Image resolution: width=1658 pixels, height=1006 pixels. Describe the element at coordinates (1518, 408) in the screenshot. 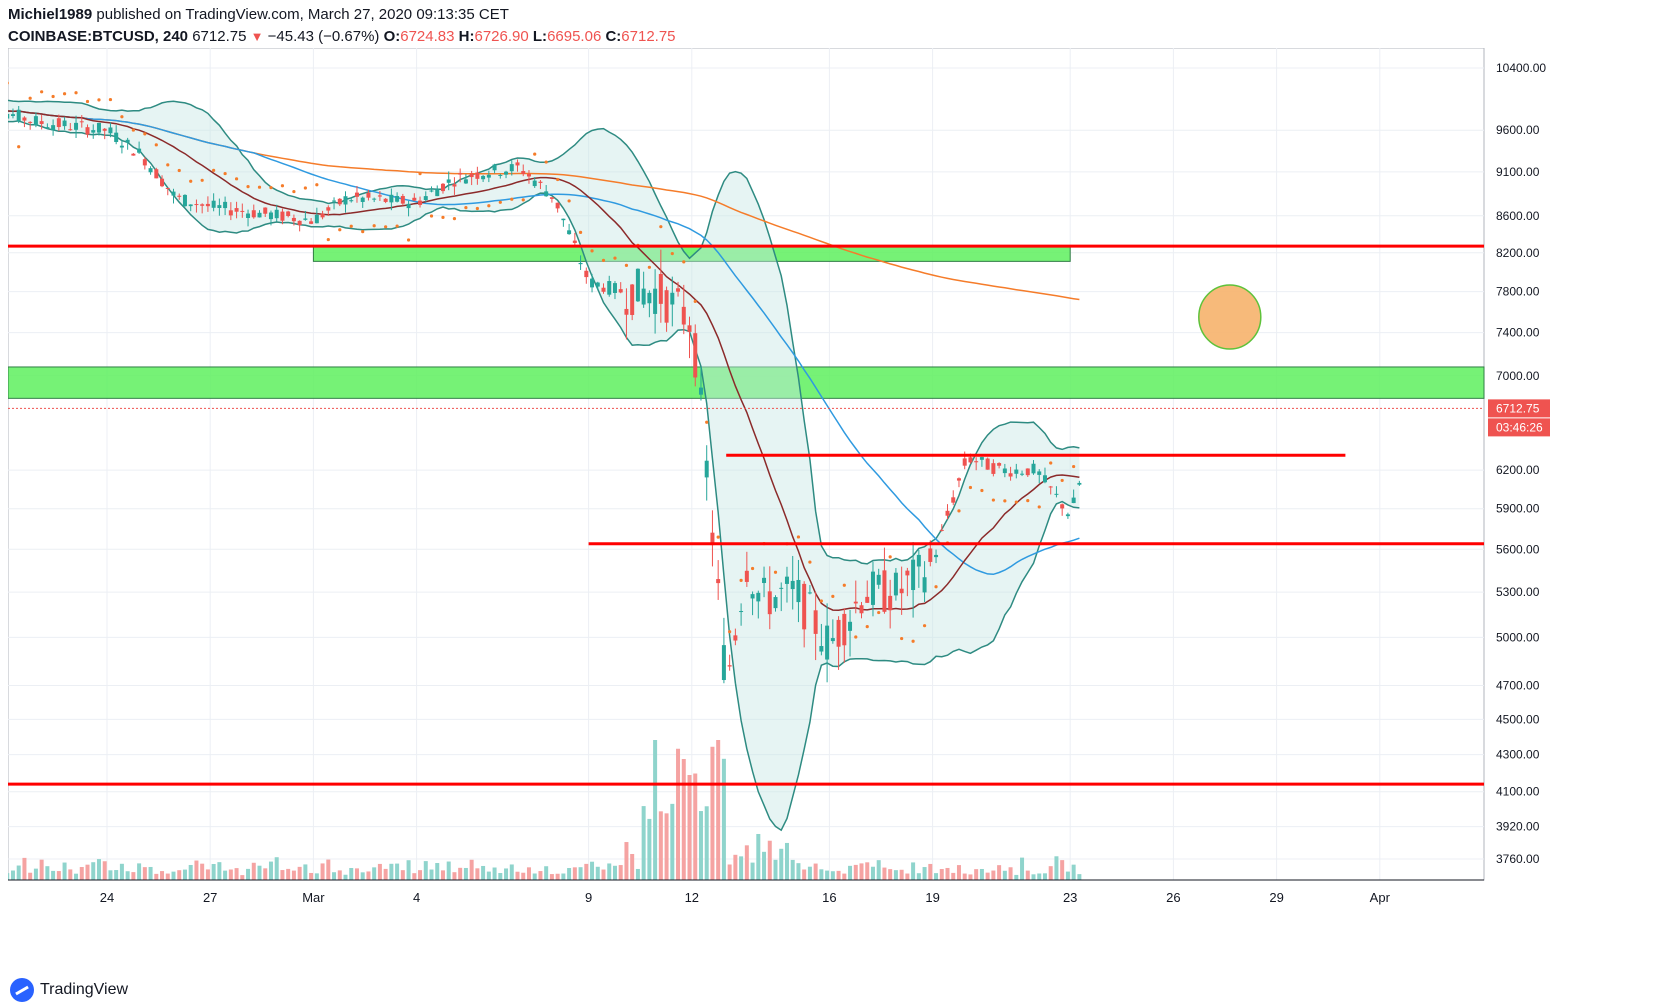

I see `last-price-tag-label: 6712.75` at that location.